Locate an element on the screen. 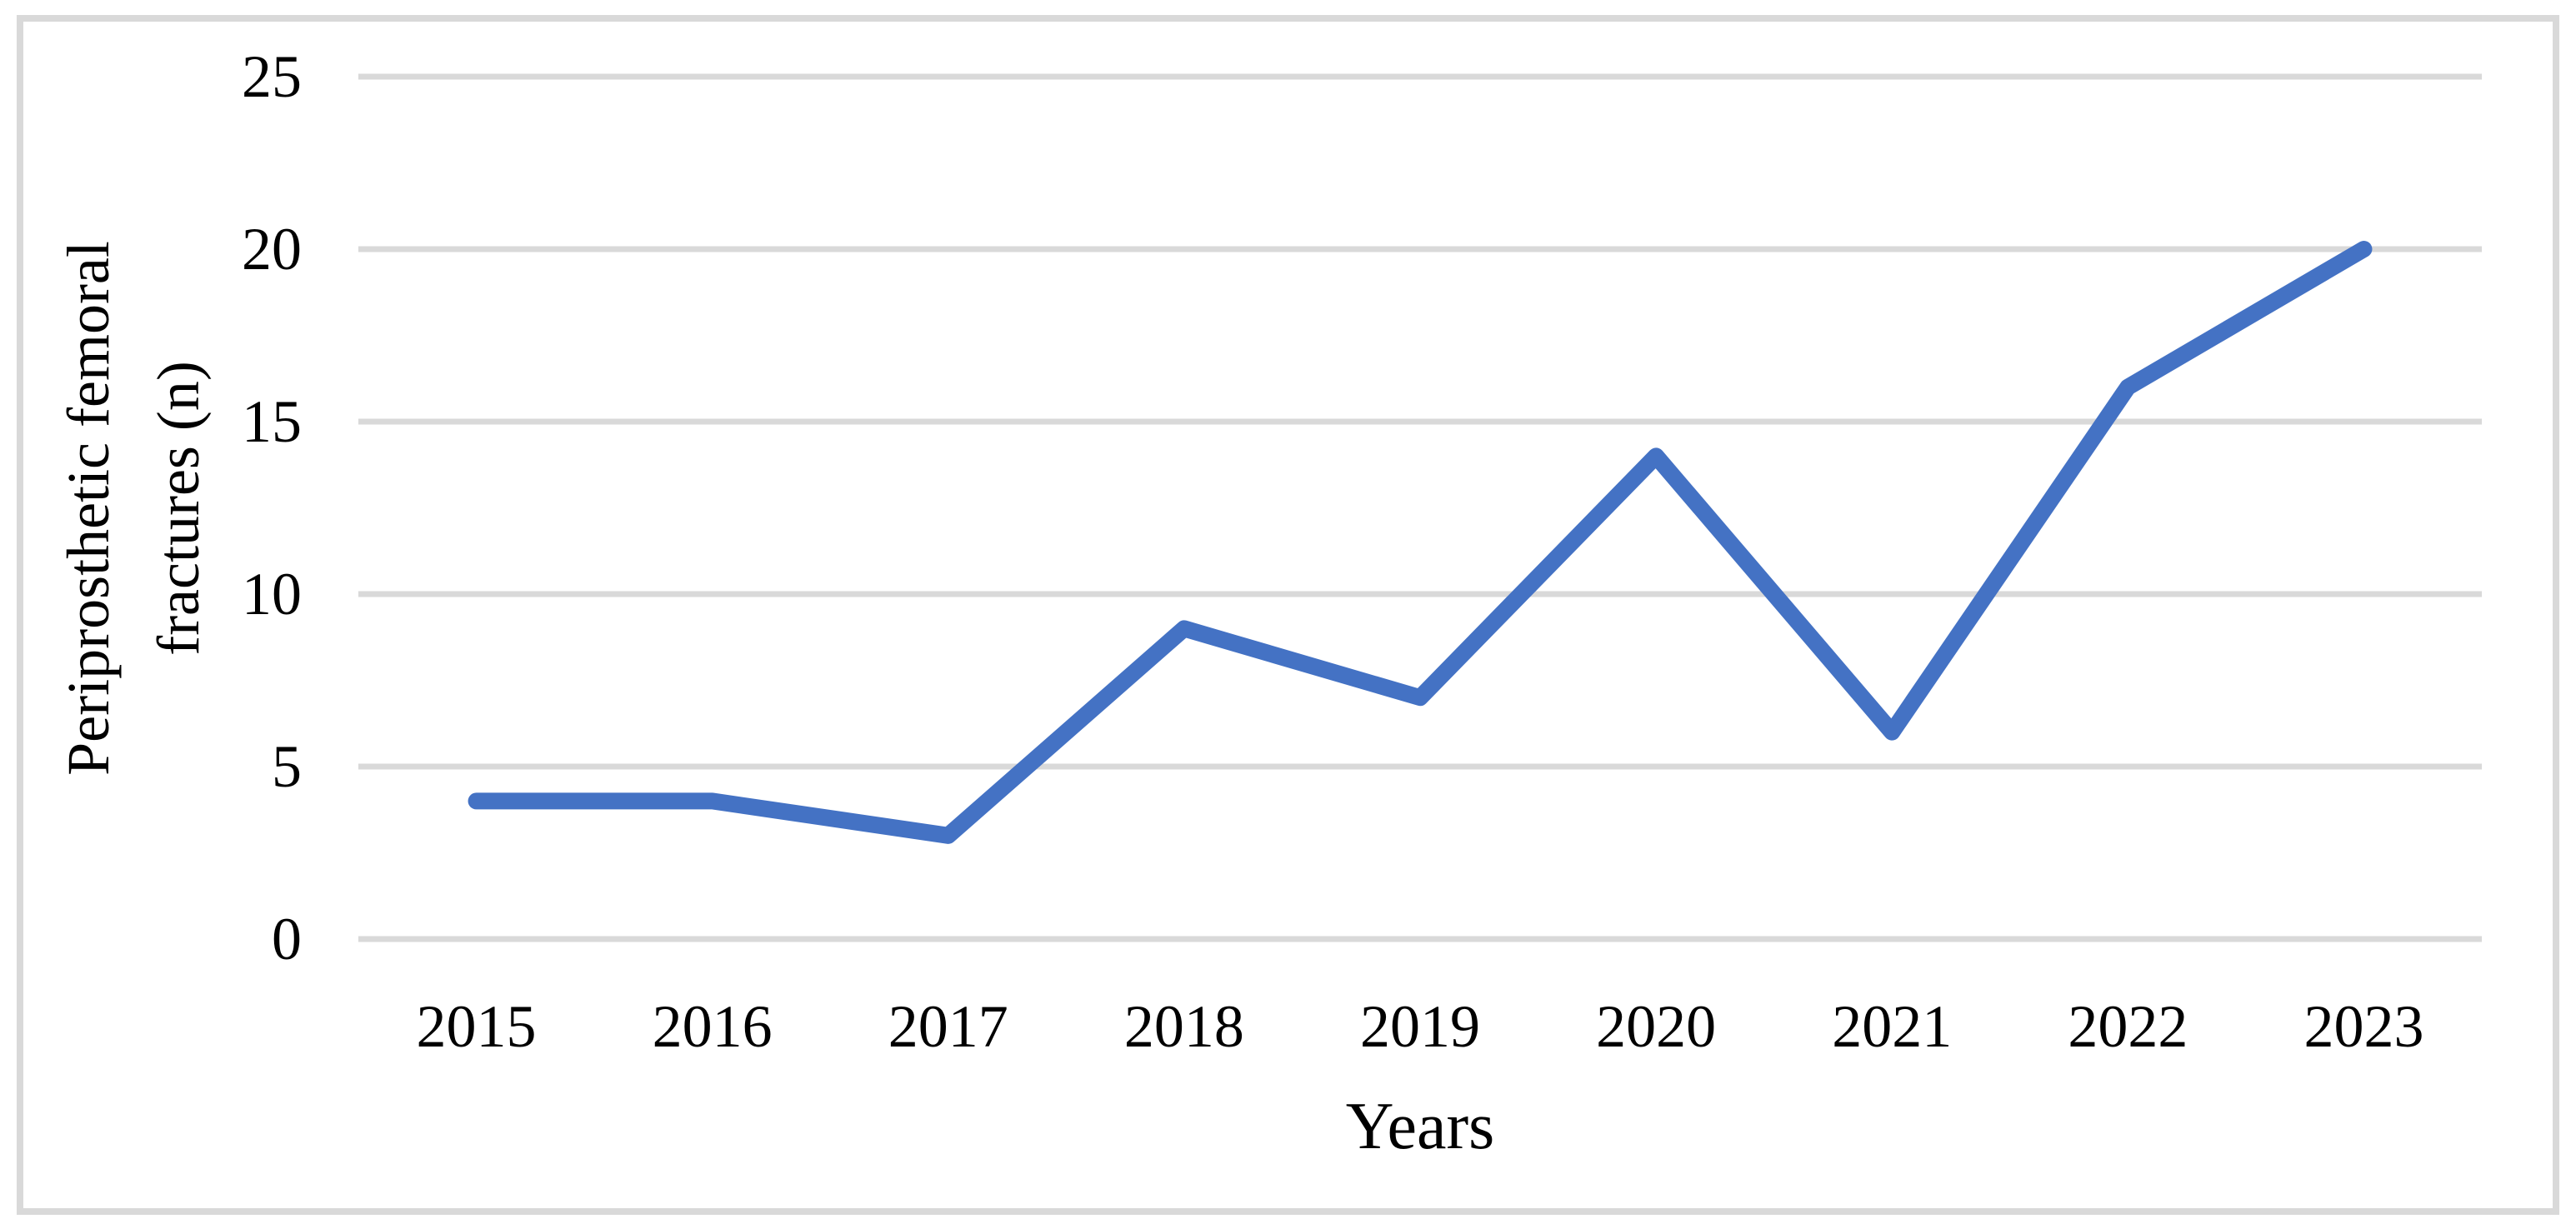 The height and width of the screenshot is (1229, 2576). y-tick-label: 10 is located at coordinates (272, 594).